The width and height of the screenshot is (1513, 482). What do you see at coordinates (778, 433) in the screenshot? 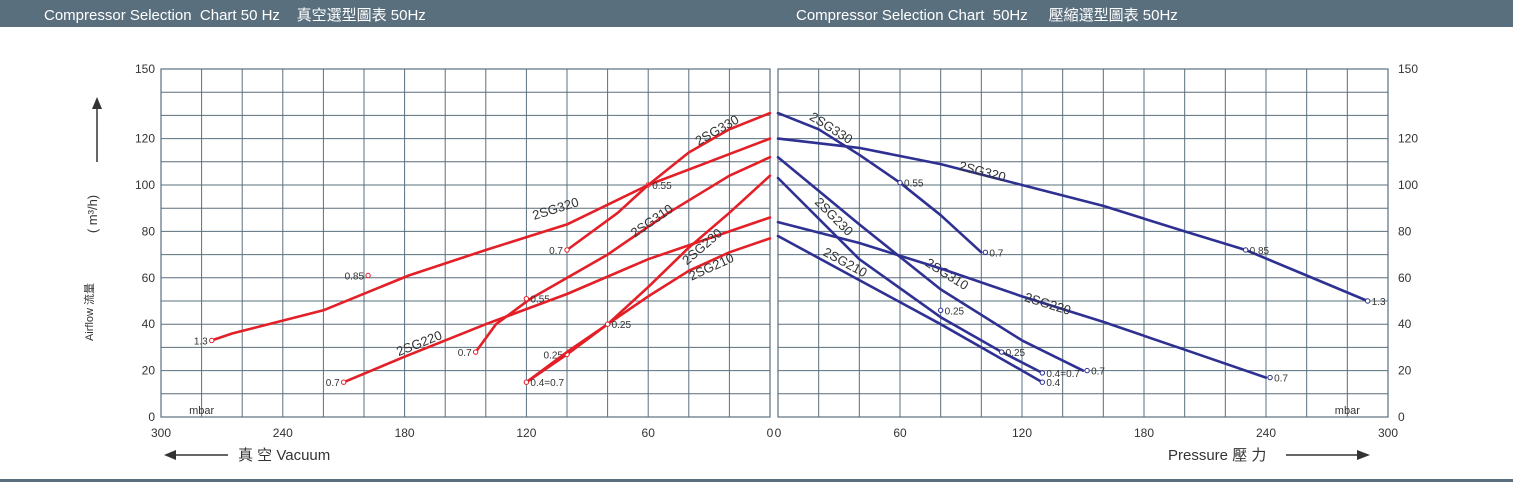
I see `pressure-x-tick-label: 0` at bounding box center [778, 433].